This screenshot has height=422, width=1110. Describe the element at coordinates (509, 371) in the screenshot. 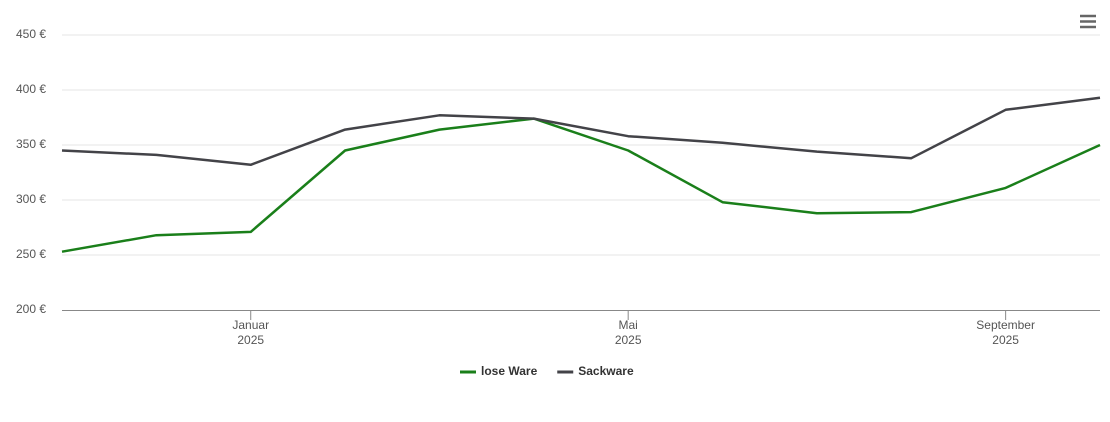

I see `legend-label: lose Ware` at that location.